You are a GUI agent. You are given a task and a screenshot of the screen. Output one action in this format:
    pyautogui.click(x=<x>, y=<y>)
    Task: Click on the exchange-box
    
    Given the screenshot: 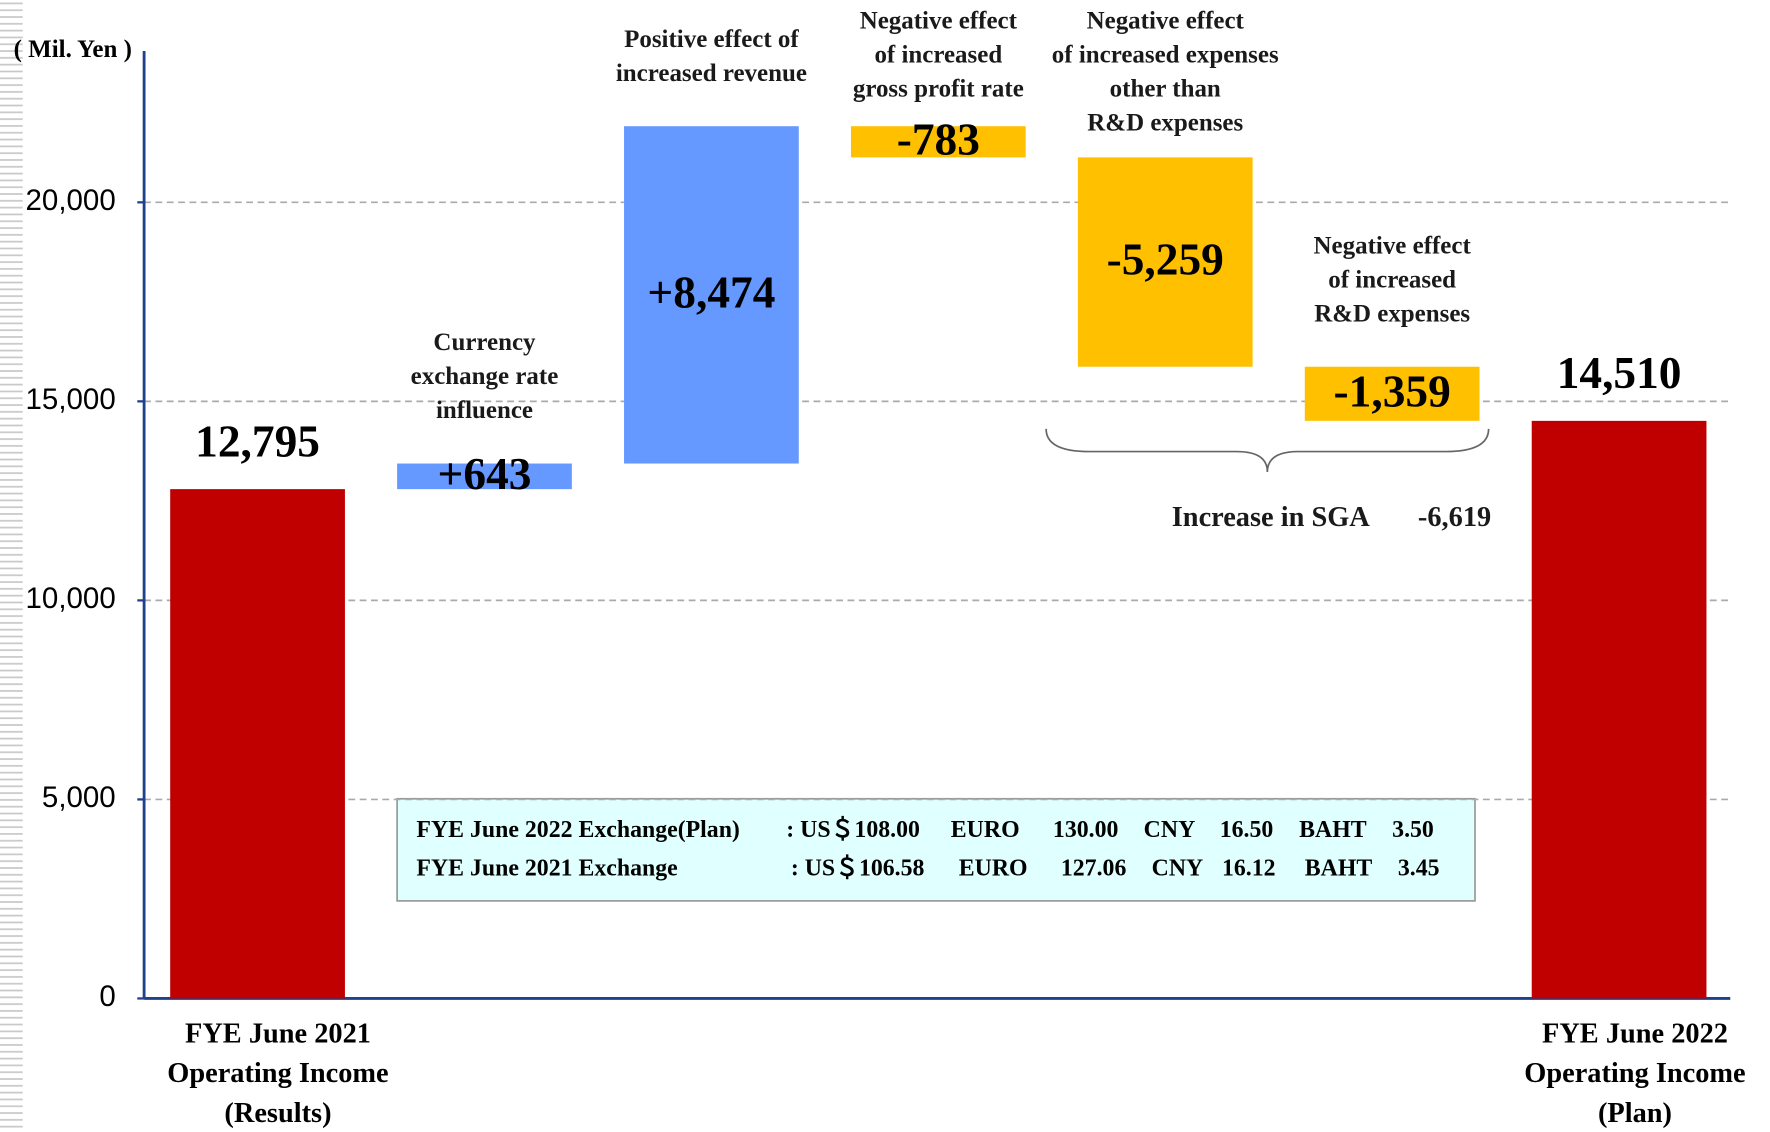 What is the action you would take?
    pyautogui.click(x=936, y=849)
    